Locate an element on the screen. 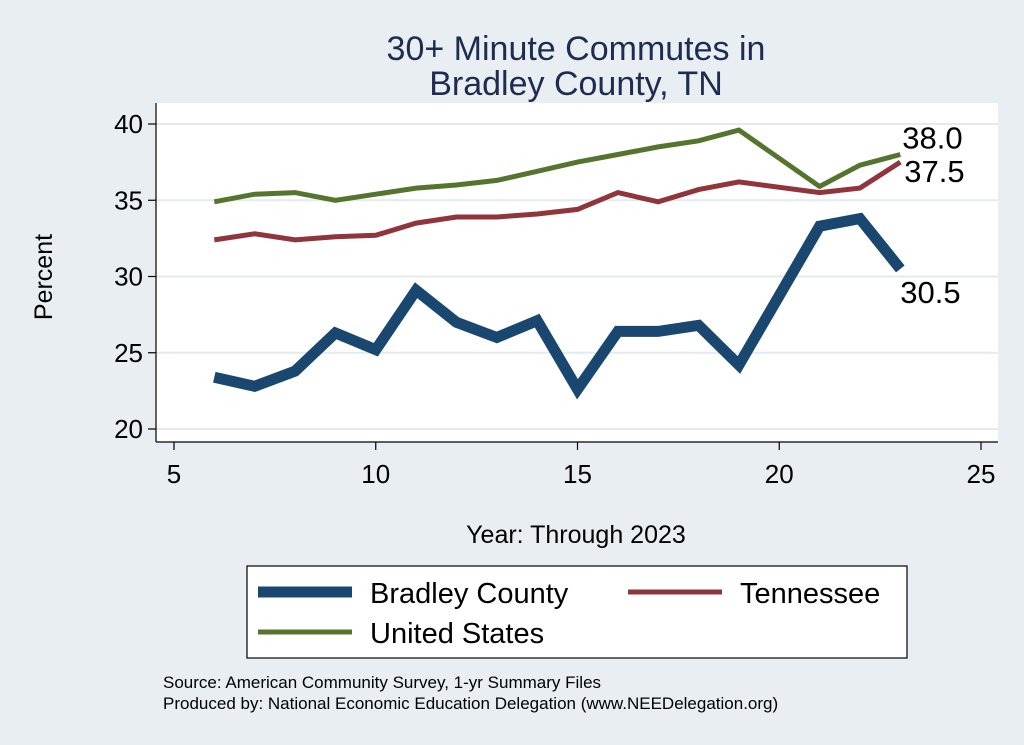 This screenshot has width=1024, height=745. x-tick-label: 5 is located at coordinates (174, 474).